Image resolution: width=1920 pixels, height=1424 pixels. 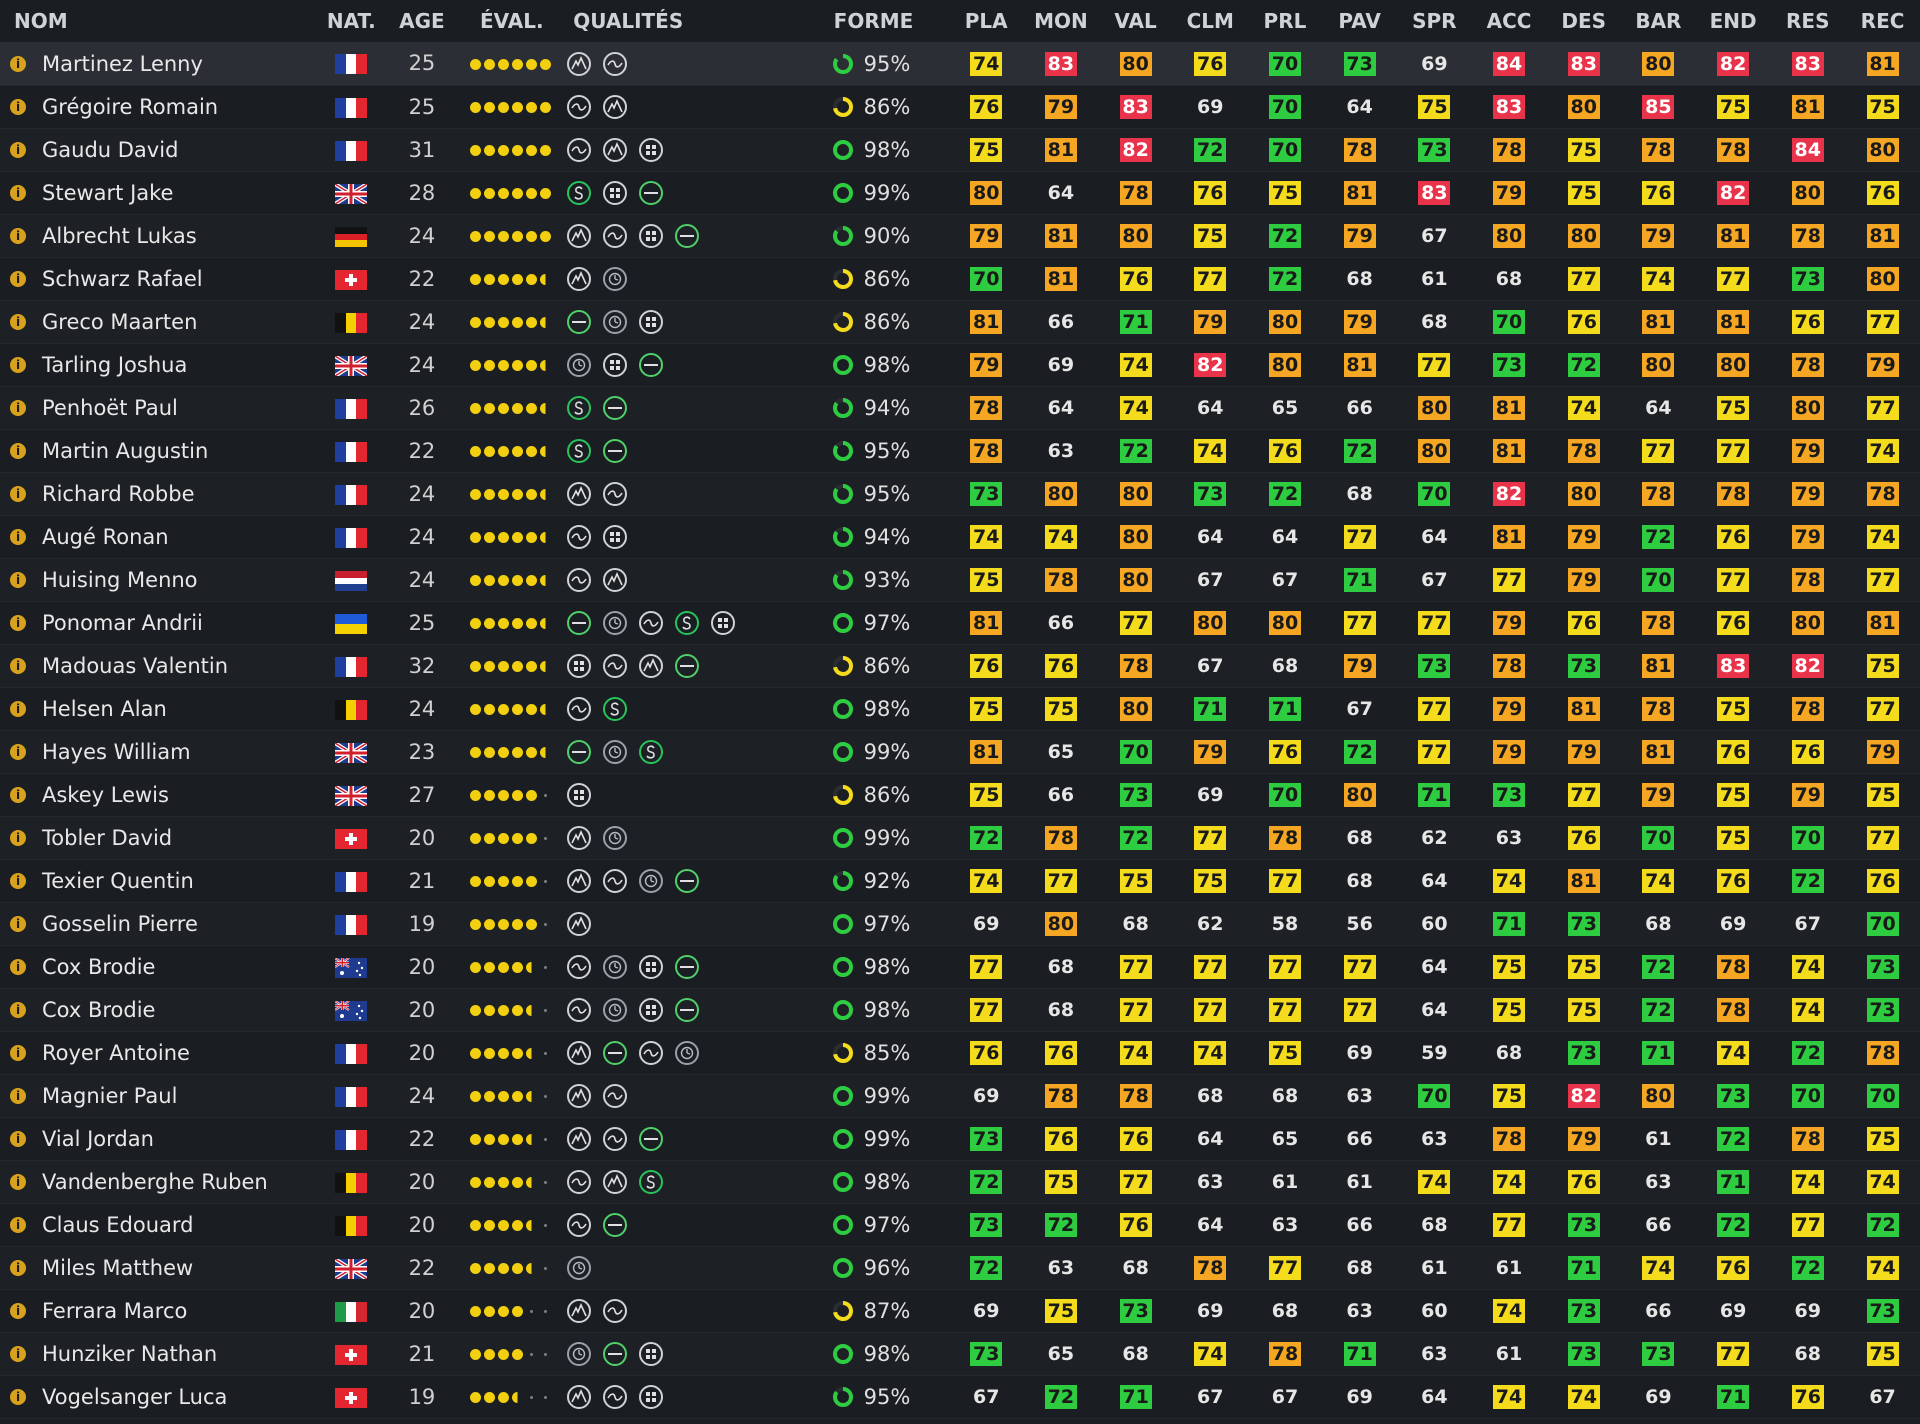 I want to click on rider-name-cell: i Huising Menno, so click(x=160, y=580).